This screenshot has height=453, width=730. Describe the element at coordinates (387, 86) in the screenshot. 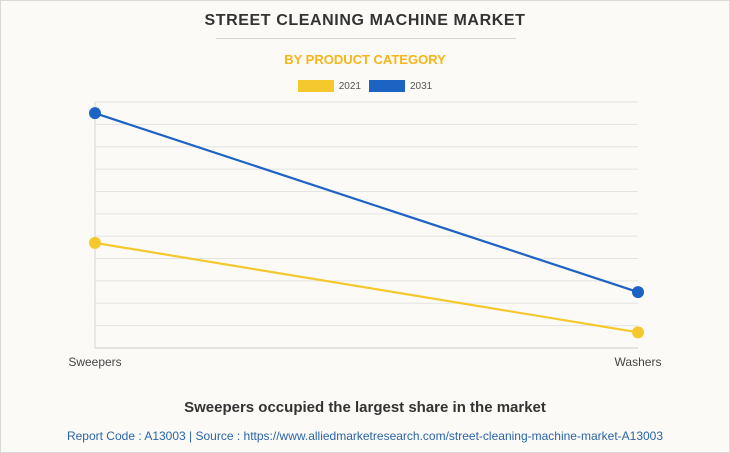

I see `legend-swatch-2031` at that location.